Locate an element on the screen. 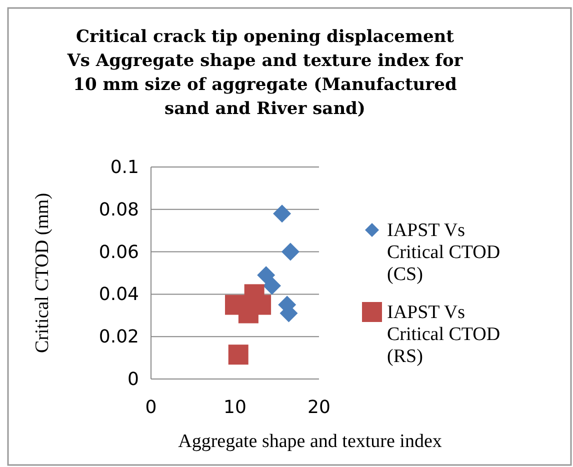 This screenshot has width=573, height=467. x-tick-label: 10 is located at coordinates (235, 407).